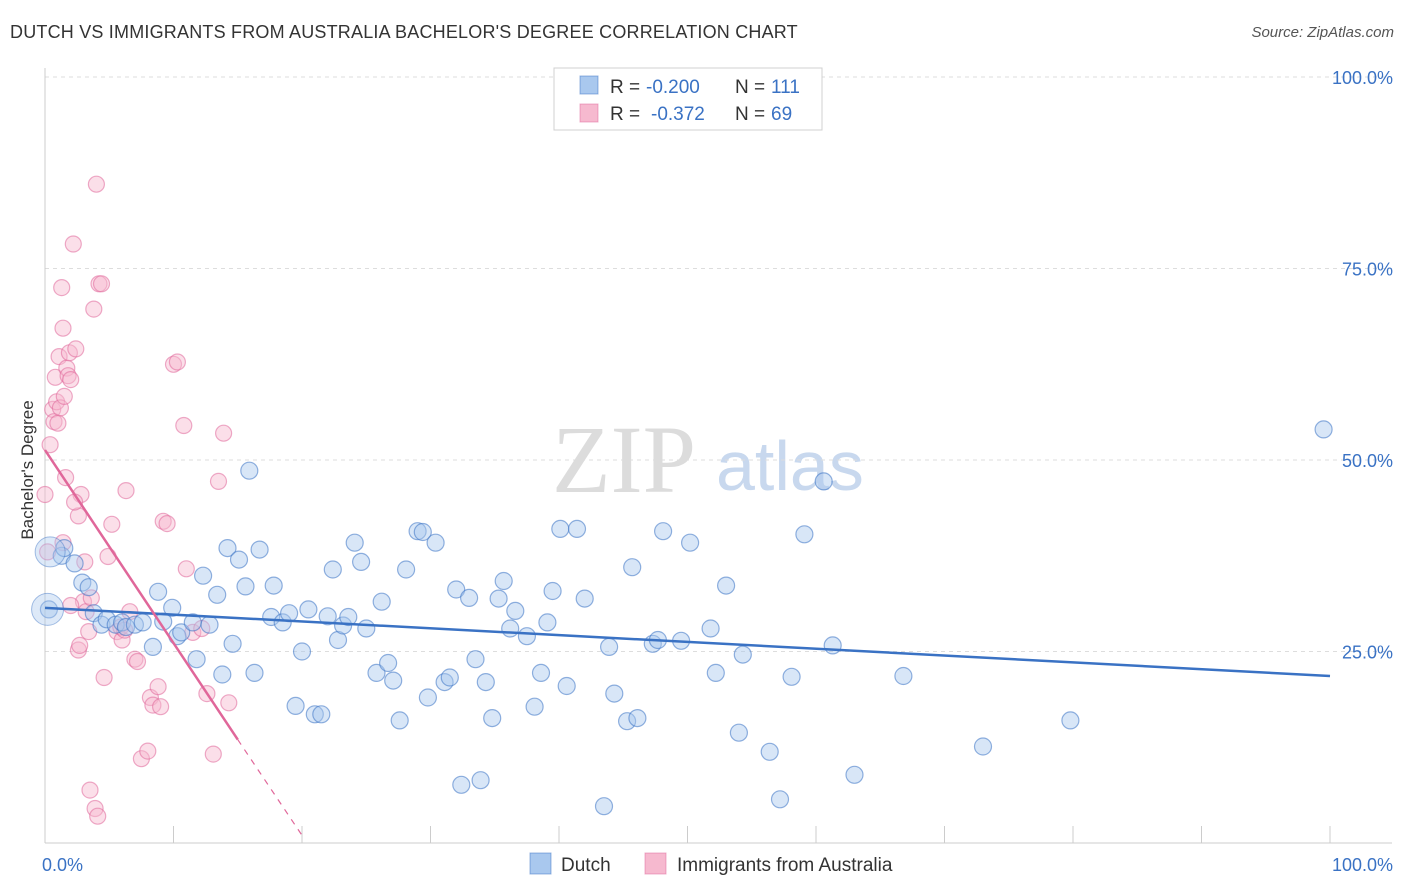 The height and width of the screenshot is (892, 1406). What do you see at coordinates (785, 865) in the screenshot?
I see `legend-bottom-label-australia: Immigrants from Australia` at bounding box center [785, 865].